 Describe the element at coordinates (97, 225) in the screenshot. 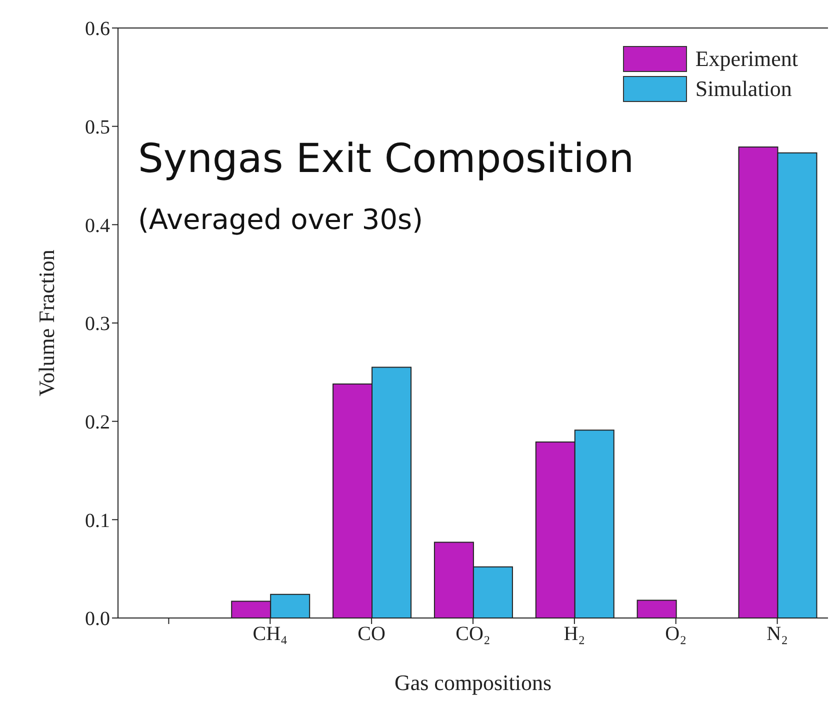

I see `y-tick-label: 0.4` at that location.